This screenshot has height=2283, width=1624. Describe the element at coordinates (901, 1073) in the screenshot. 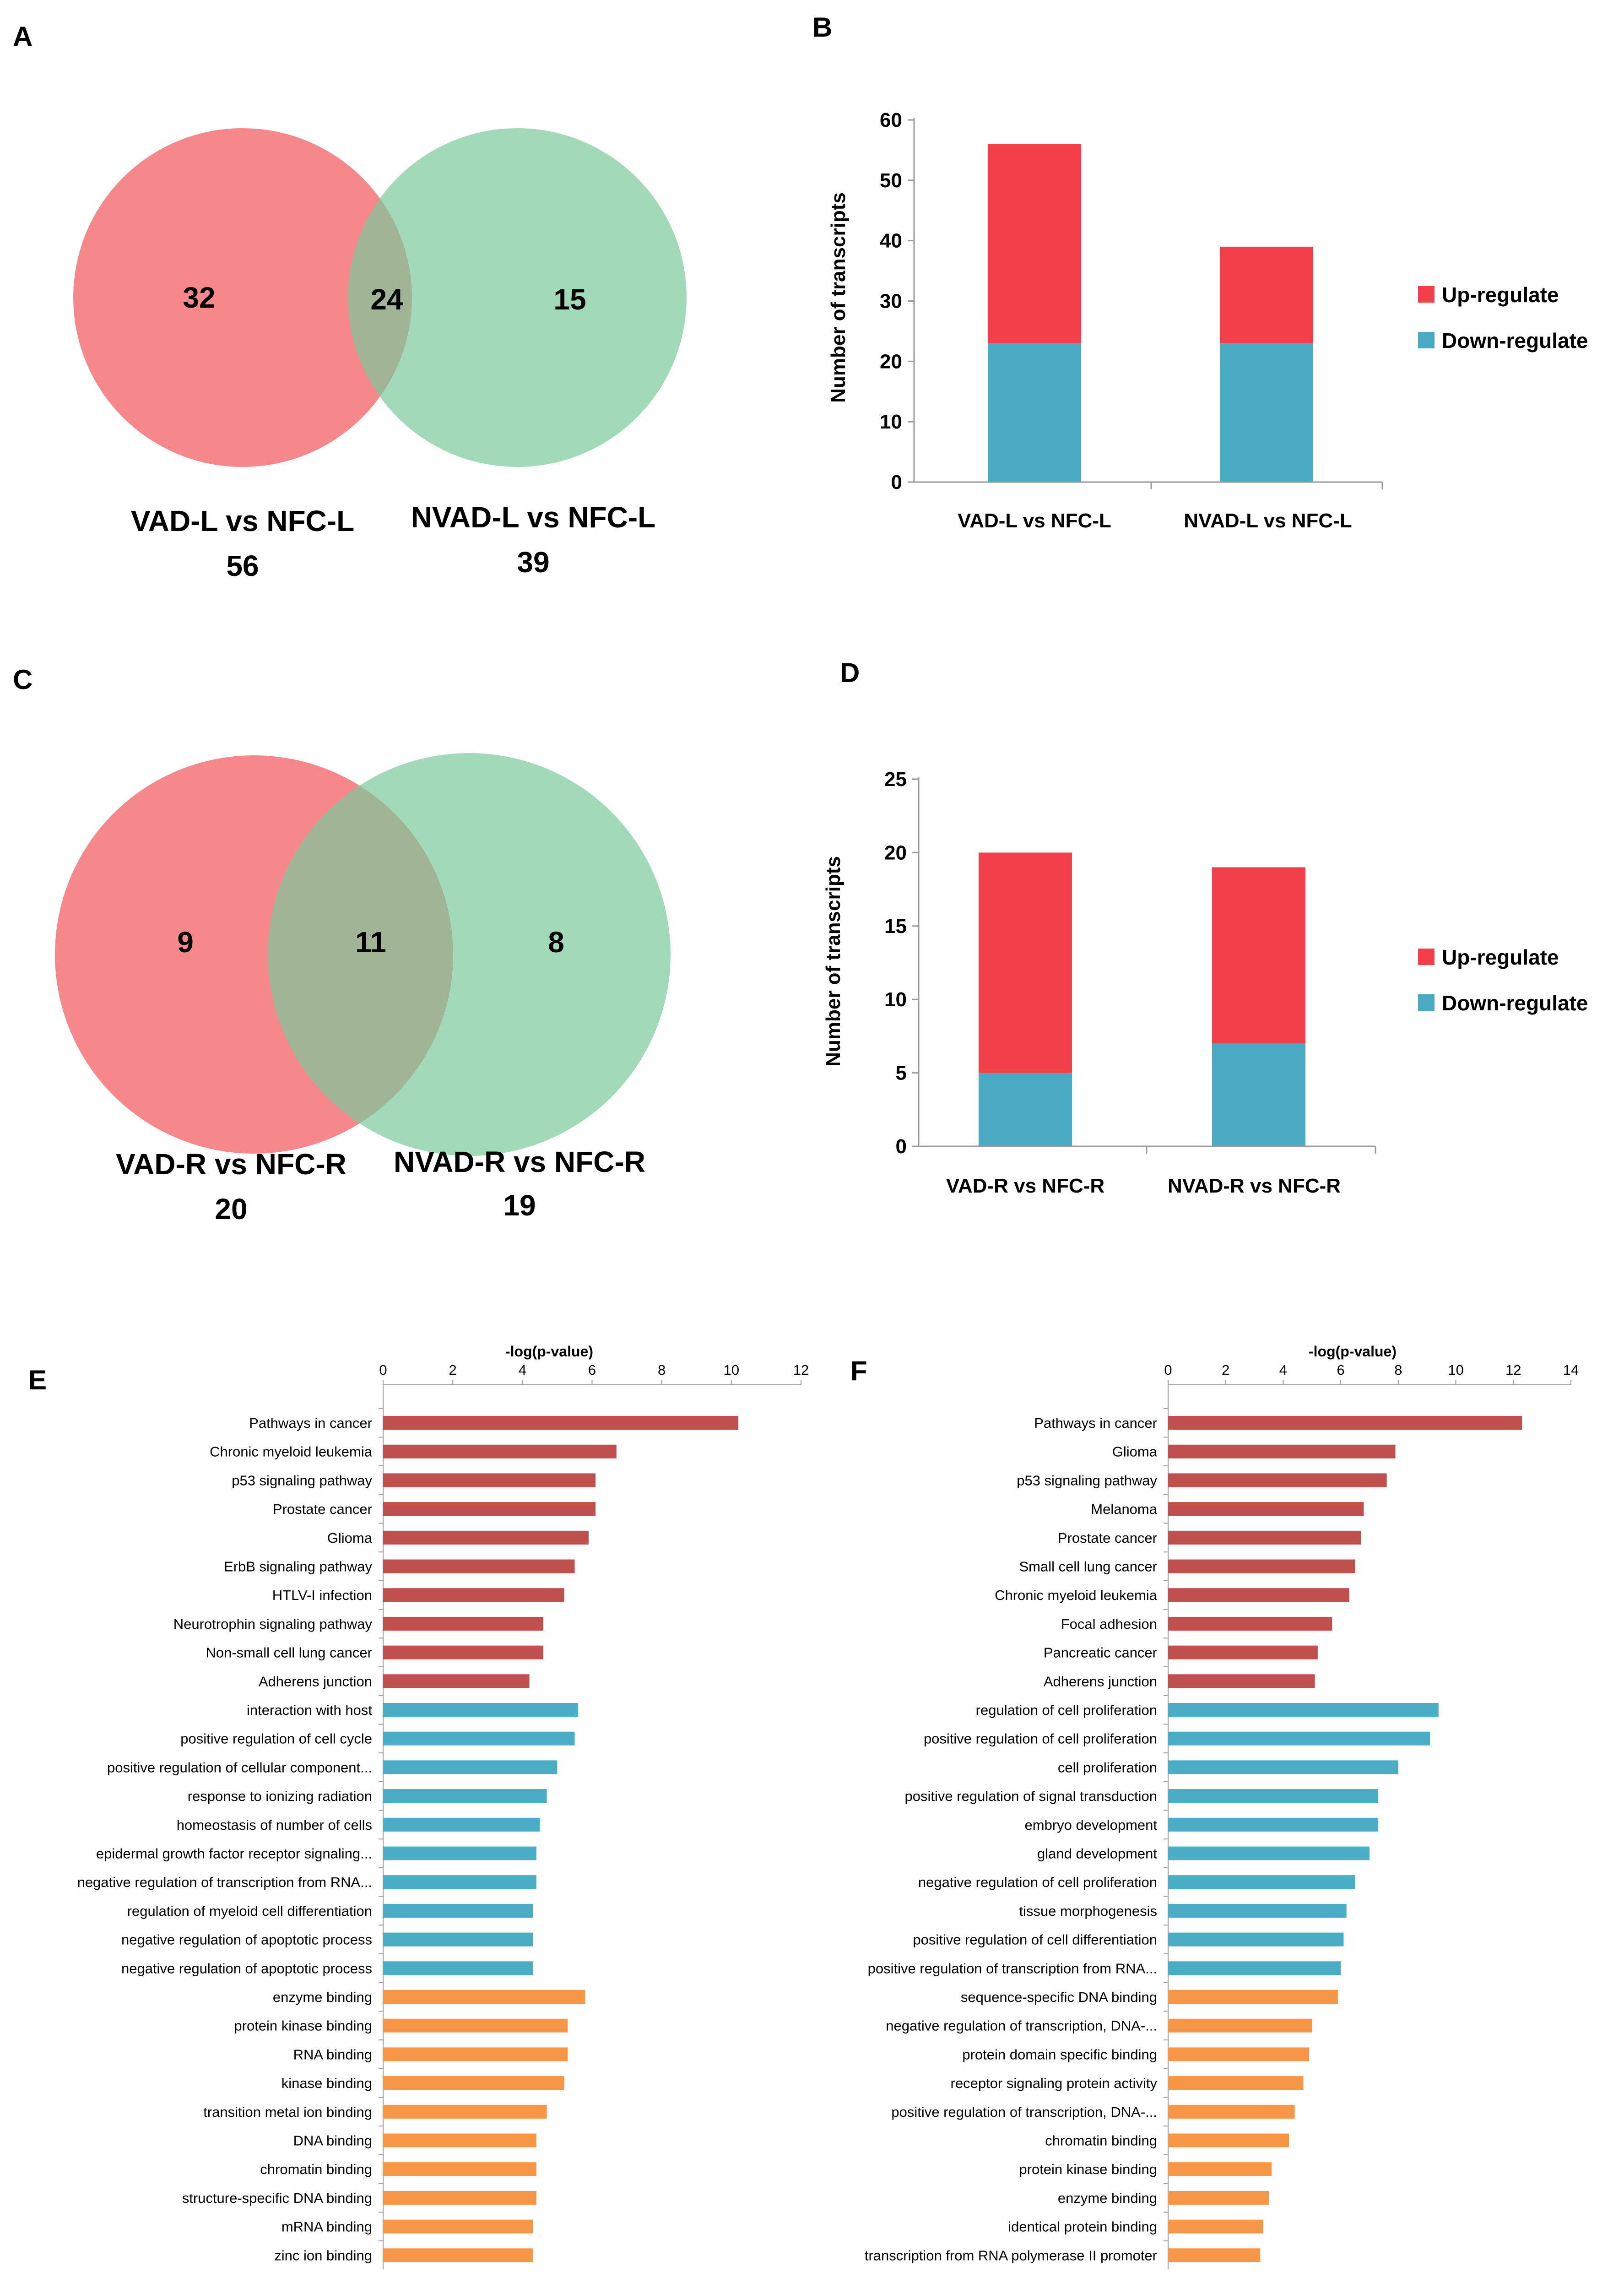

I see `y-tick-label: 5` at that location.